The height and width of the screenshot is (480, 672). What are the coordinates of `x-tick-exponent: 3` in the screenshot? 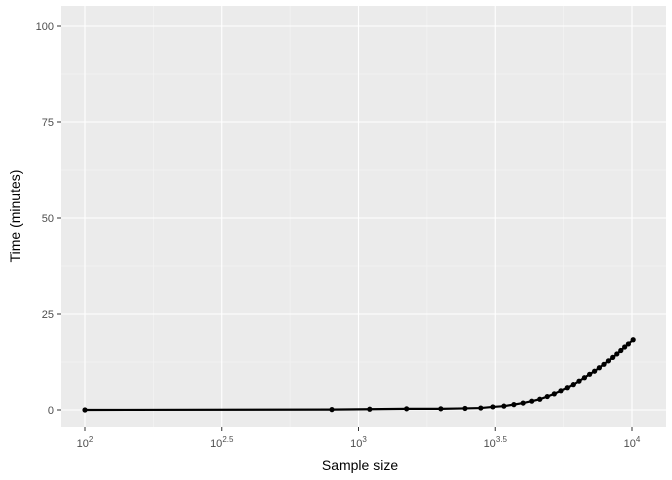 It's located at (364, 439).